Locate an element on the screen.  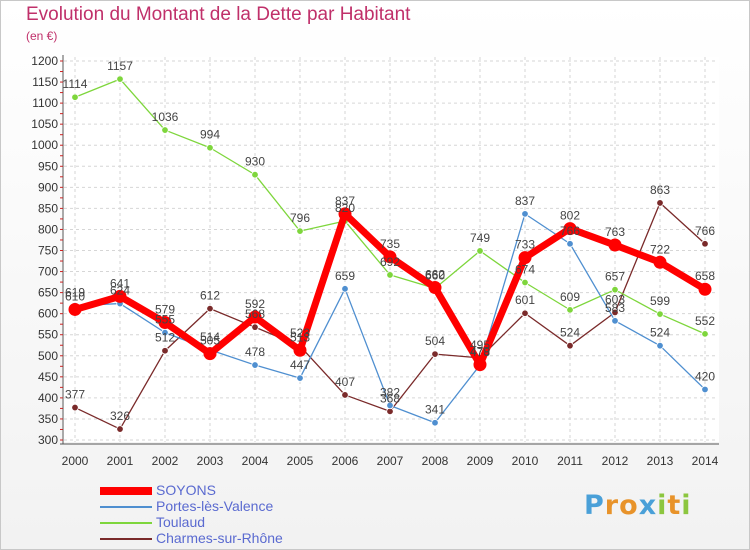
data-label: 603 is located at coordinates (615, 299).